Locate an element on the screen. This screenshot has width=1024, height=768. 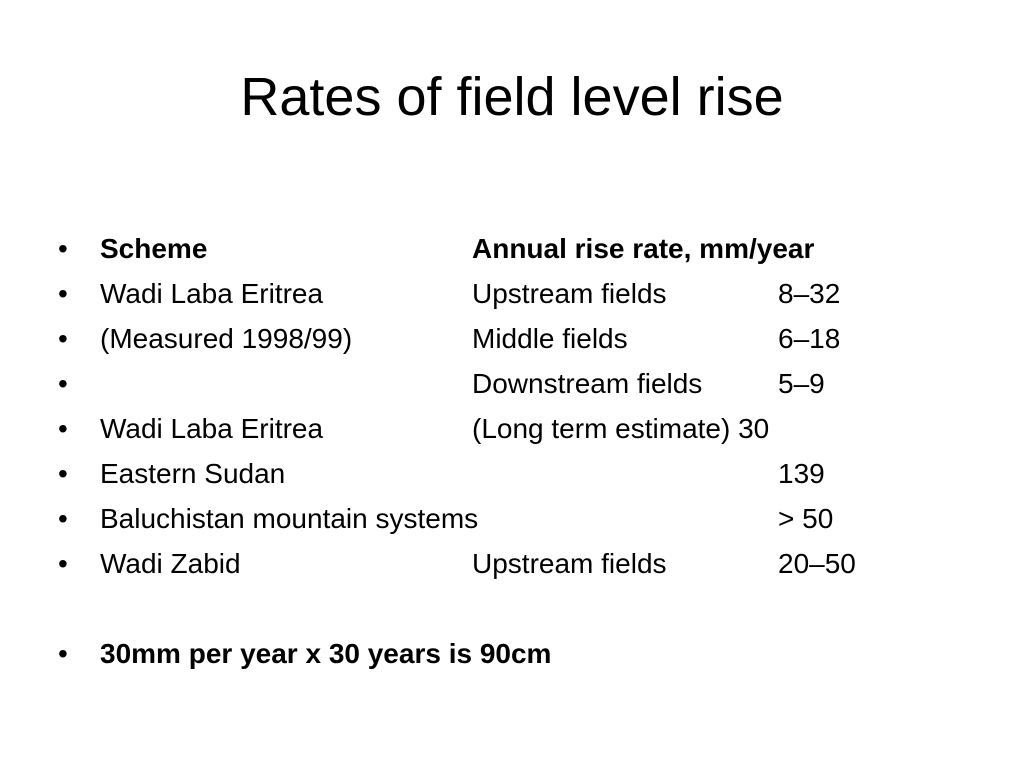
list-item: • Eastern Sudan 139 is located at coordinates (528, 473).